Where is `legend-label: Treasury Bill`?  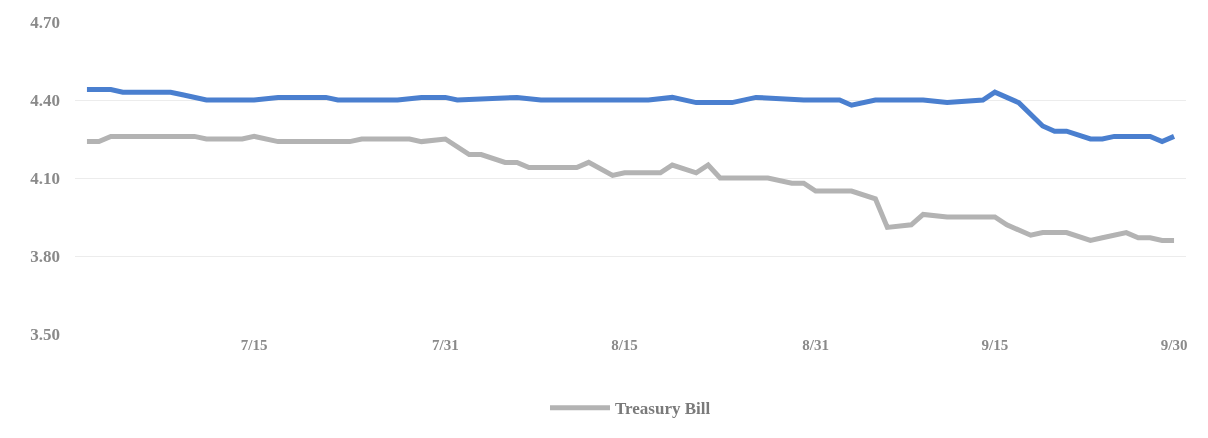
legend-label: Treasury Bill is located at coordinates (663, 409).